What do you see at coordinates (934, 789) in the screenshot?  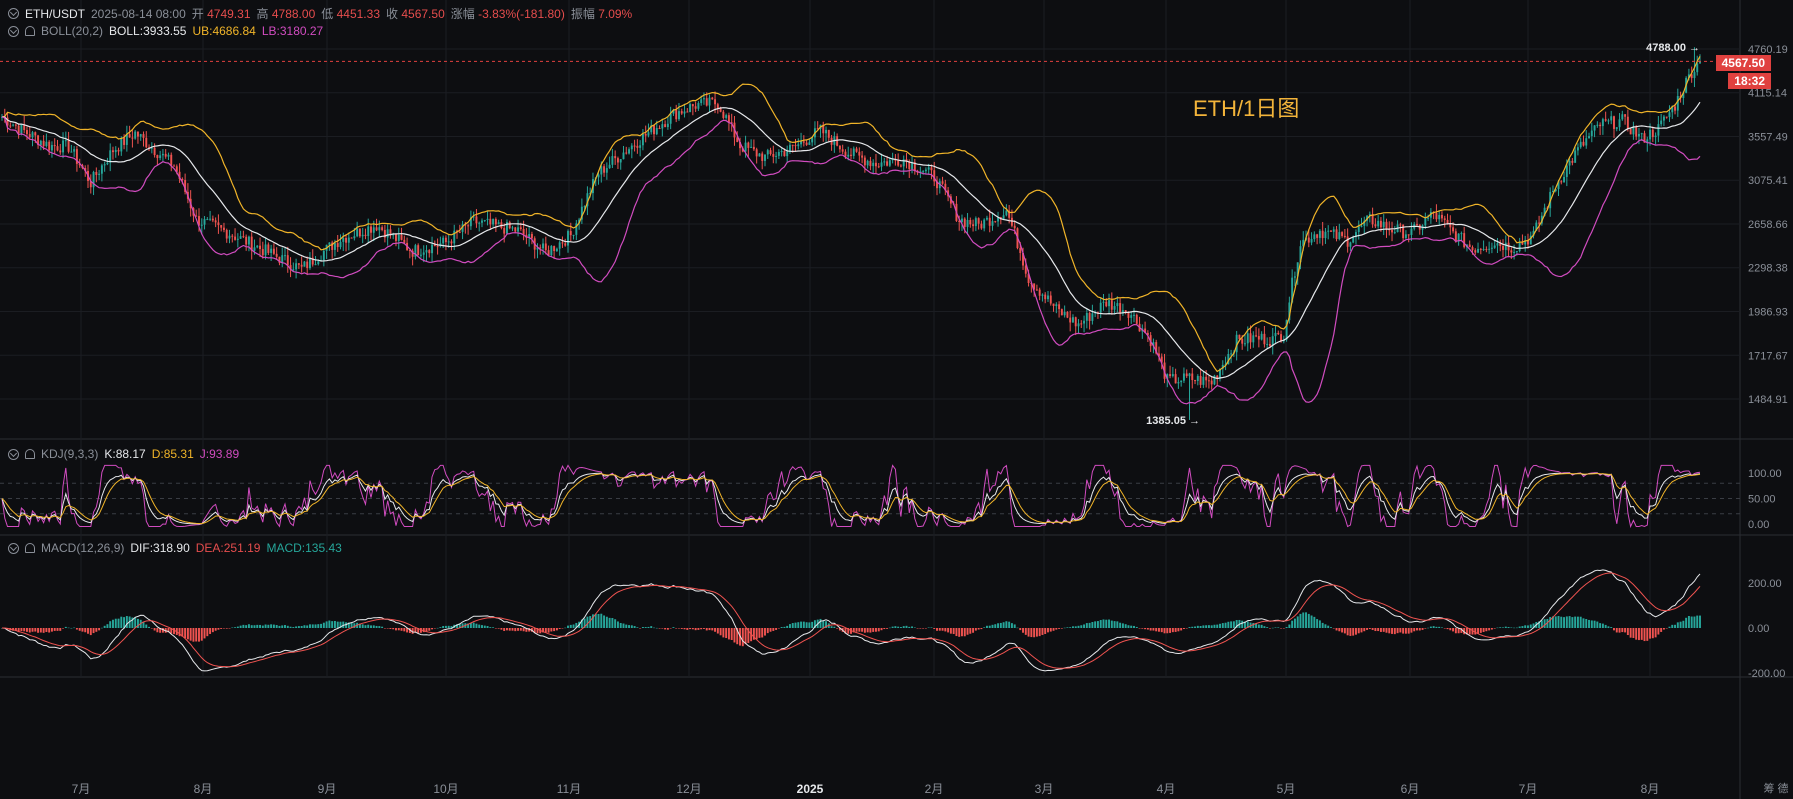 I see `month-label: 2月` at bounding box center [934, 789].